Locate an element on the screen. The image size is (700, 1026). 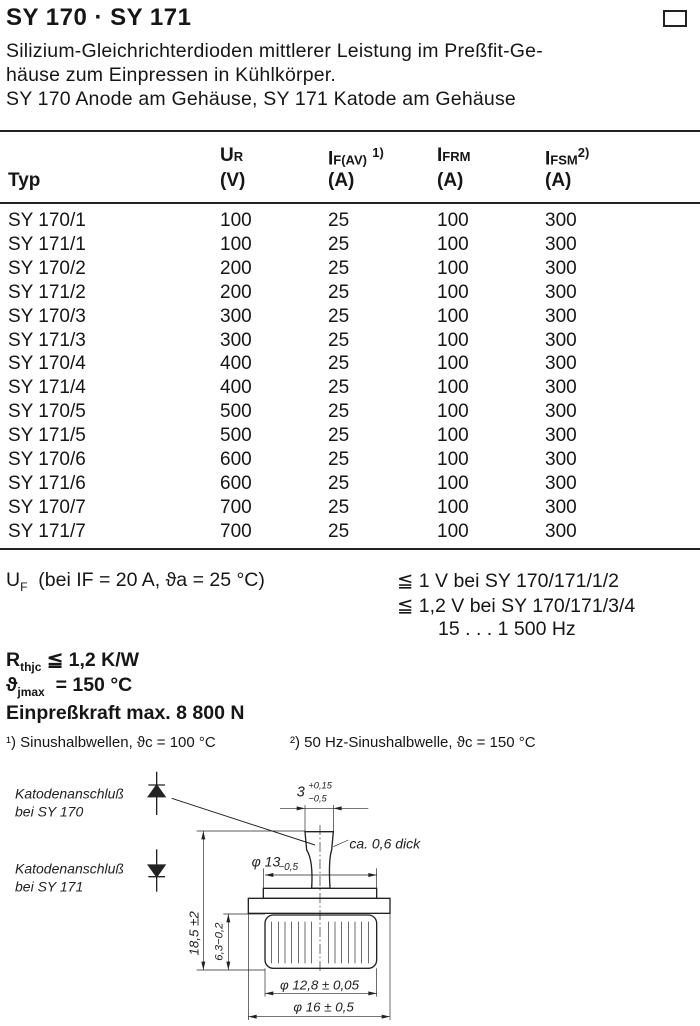
cell-type: SY 171/3 is located at coordinates (47, 340).